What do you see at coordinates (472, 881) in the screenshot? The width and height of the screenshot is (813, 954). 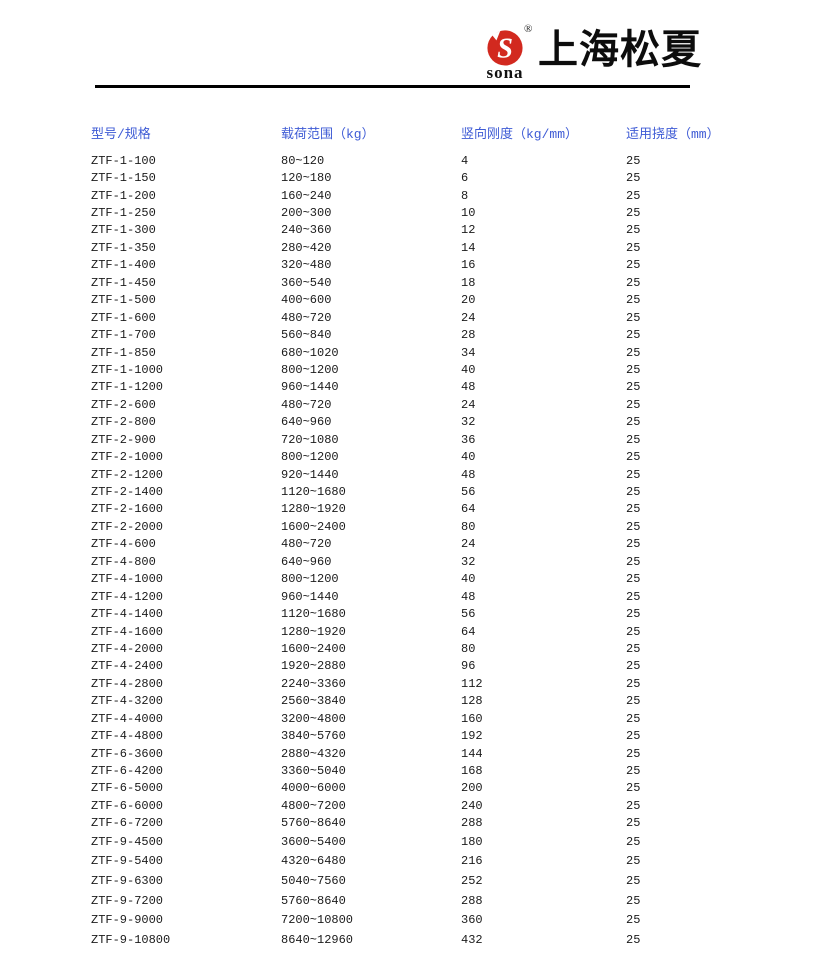 I see `cell-vertical-stiffness: 252` at bounding box center [472, 881].